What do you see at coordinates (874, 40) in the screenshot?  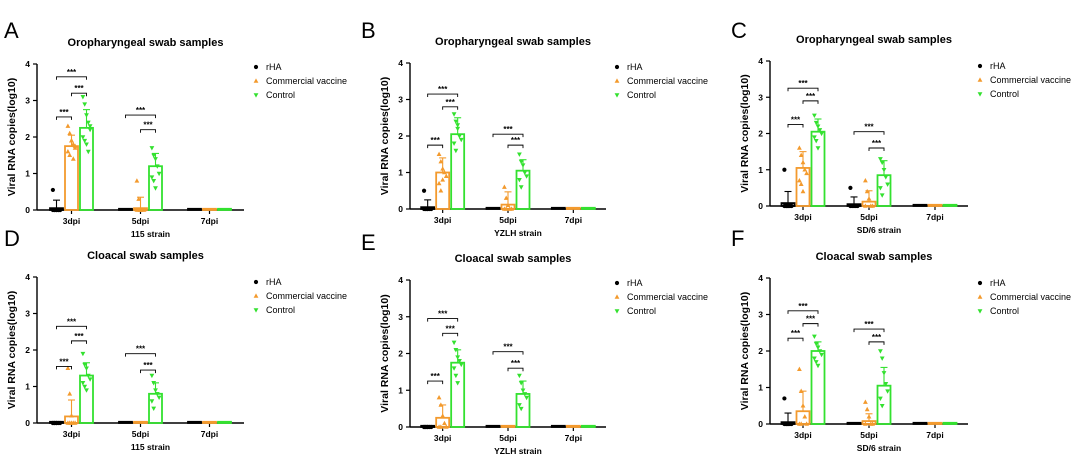 I see `chart-title: Oropharyngeal swab samples` at bounding box center [874, 40].